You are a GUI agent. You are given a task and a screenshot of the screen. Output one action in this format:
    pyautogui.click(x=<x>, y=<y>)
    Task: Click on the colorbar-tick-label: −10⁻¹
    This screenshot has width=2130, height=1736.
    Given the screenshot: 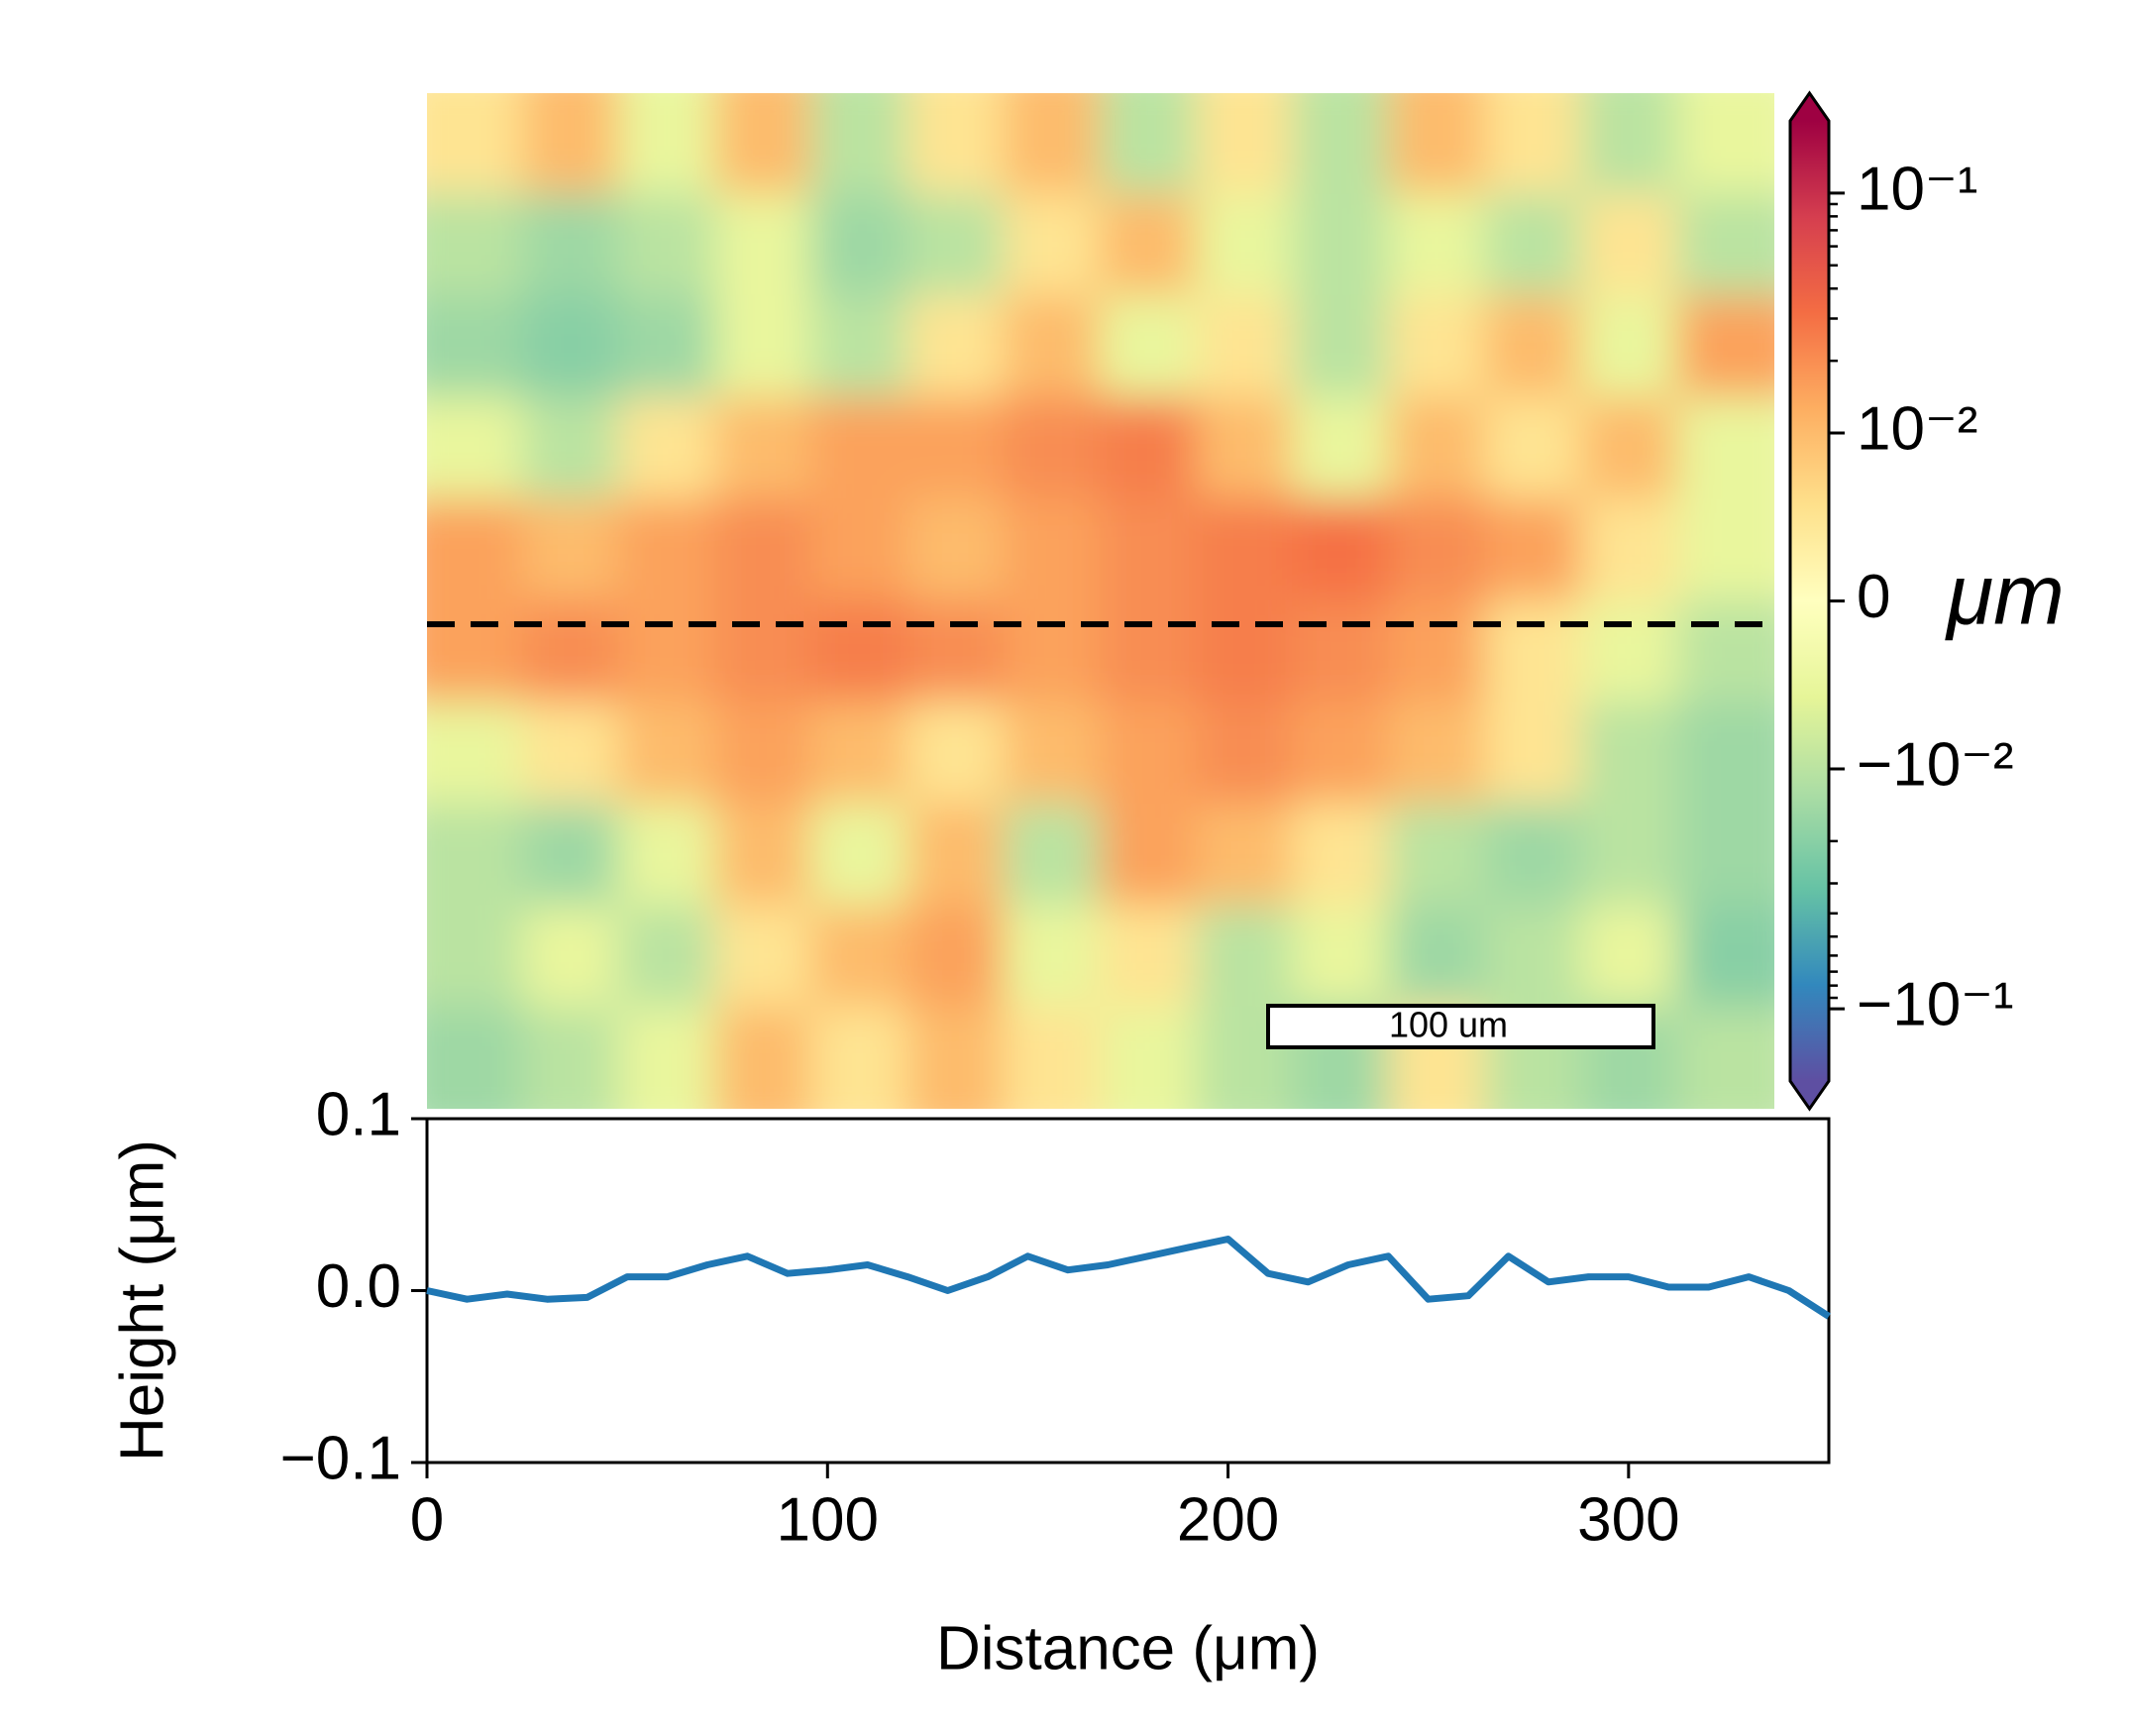 What is the action you would take?
    pyautogui.click(x=1935, y=1004)
    